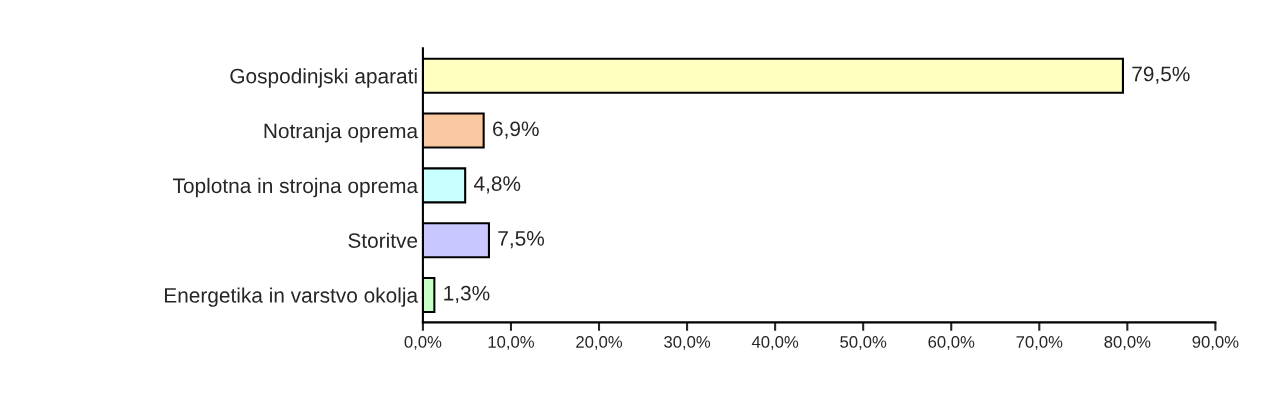 The height and width of the screenshot is (403, 1270). What do you see at coordinates (1039, 343) in the screenshot?
I see `x-tick-label: 70,0%` at bounding box center [1039, 343].